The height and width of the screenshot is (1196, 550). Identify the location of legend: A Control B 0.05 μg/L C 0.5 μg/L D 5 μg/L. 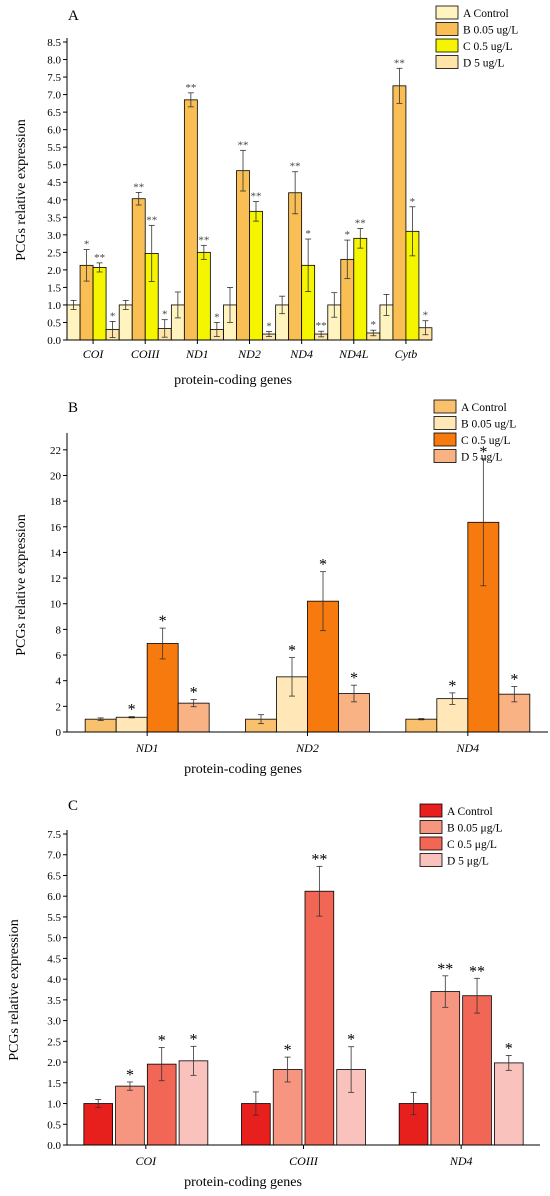
(461, 835).